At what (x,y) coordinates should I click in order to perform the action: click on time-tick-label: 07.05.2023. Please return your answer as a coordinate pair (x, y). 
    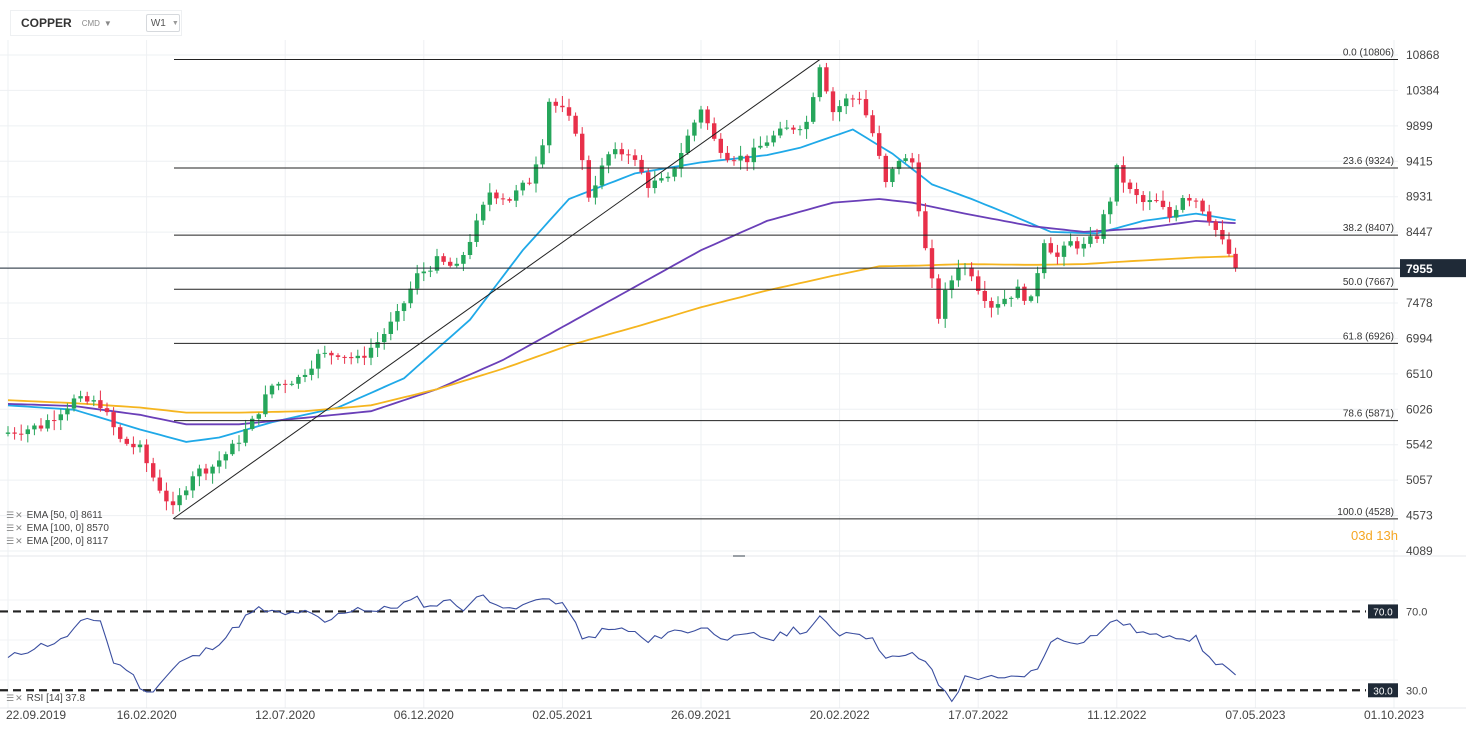
    Looking at the image, I should click on (1255, 715).